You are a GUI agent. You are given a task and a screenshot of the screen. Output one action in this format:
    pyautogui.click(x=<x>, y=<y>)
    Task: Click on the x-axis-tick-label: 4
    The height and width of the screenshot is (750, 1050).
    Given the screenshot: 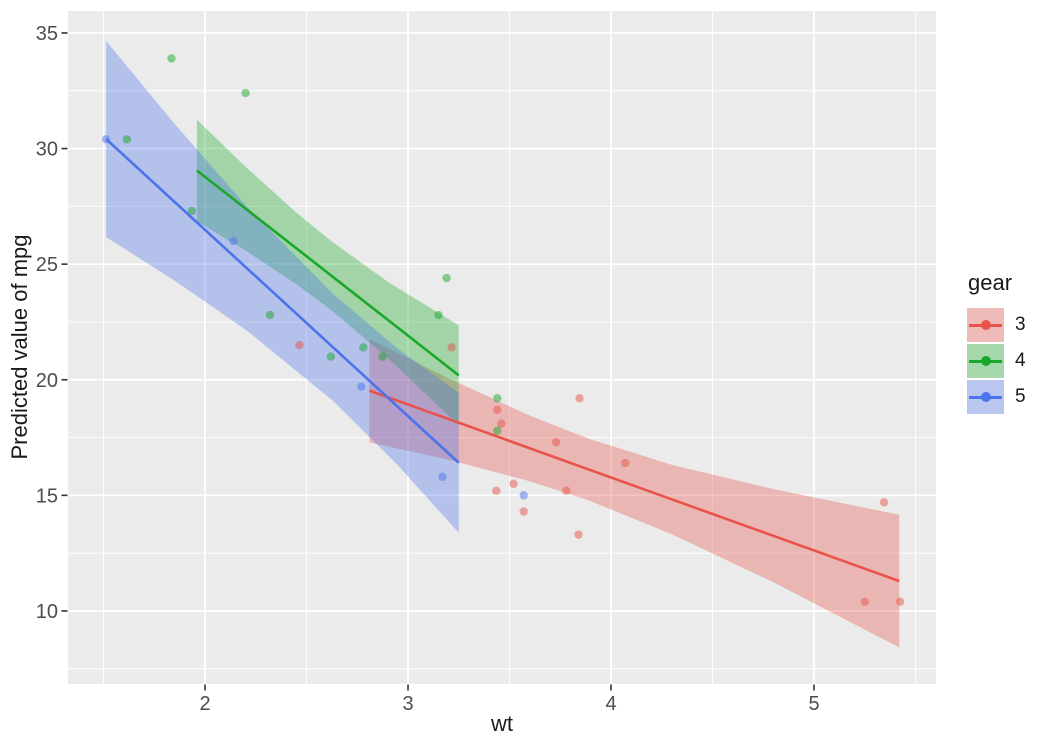 What is the action you would take?
    pyautogui.click(x=610, y=704)
    